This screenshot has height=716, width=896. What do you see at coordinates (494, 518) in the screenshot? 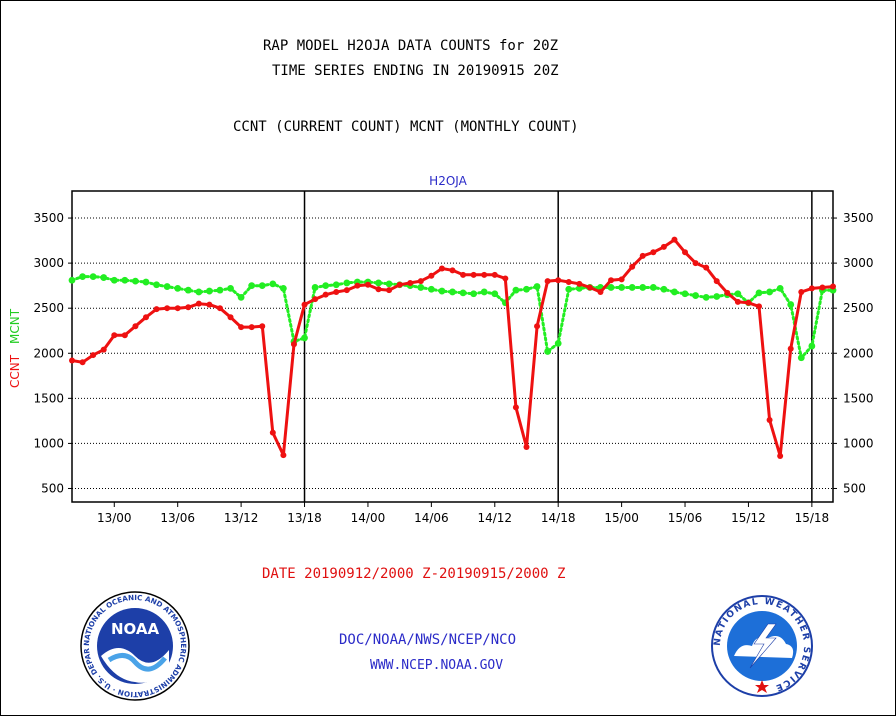
I see `x-tick-label: 14/12` at bounding box center [494, 518].